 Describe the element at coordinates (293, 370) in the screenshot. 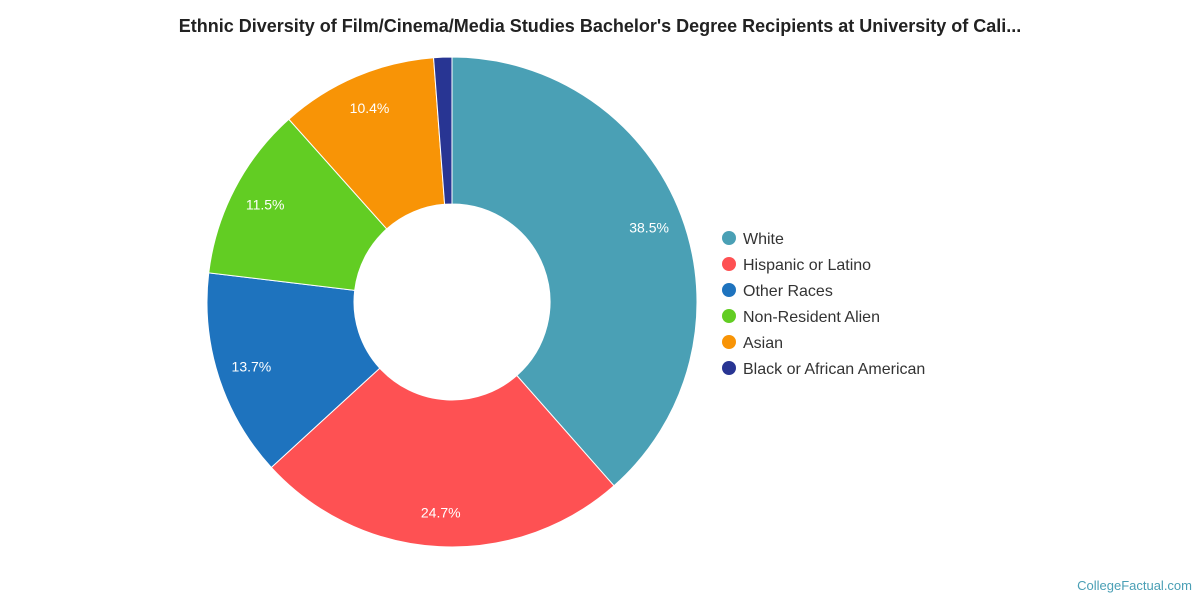

I see `slice-other-races` at that location.